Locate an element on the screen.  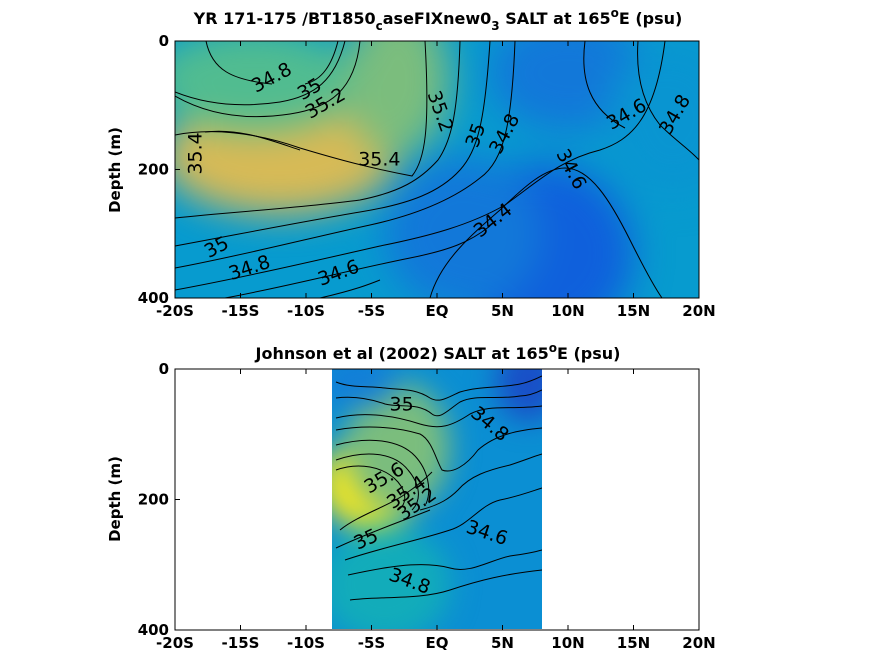
bottom-y-axis: 0 200 400 is located at coordinates (159, 499).